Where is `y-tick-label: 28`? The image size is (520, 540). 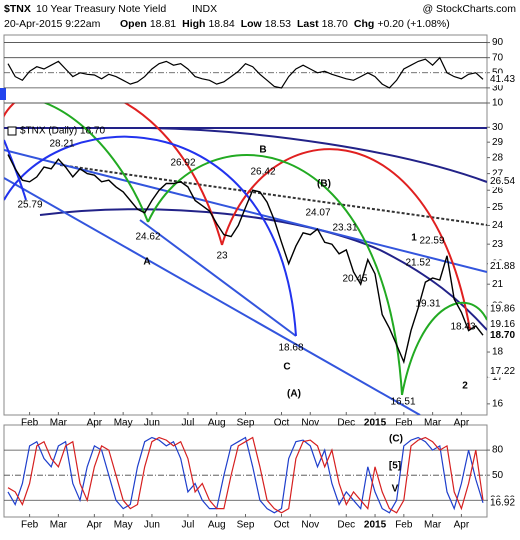 y-tick-label: 28 is located at coordinates (498, 157).